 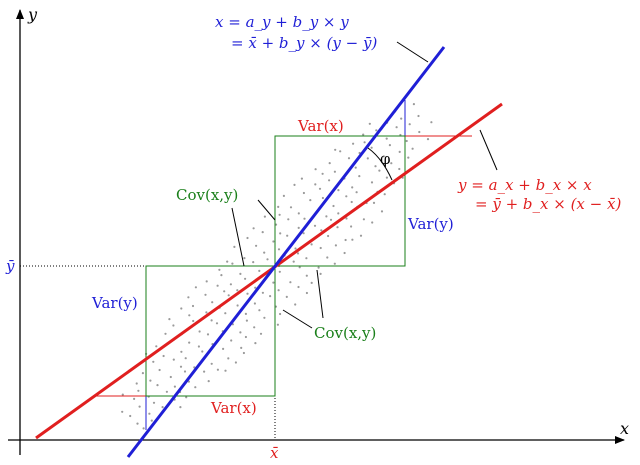 What do you see at coordinates (385, 159) in the screenshot?
I see `angle-label: φ` at bounding box center [385, 159].